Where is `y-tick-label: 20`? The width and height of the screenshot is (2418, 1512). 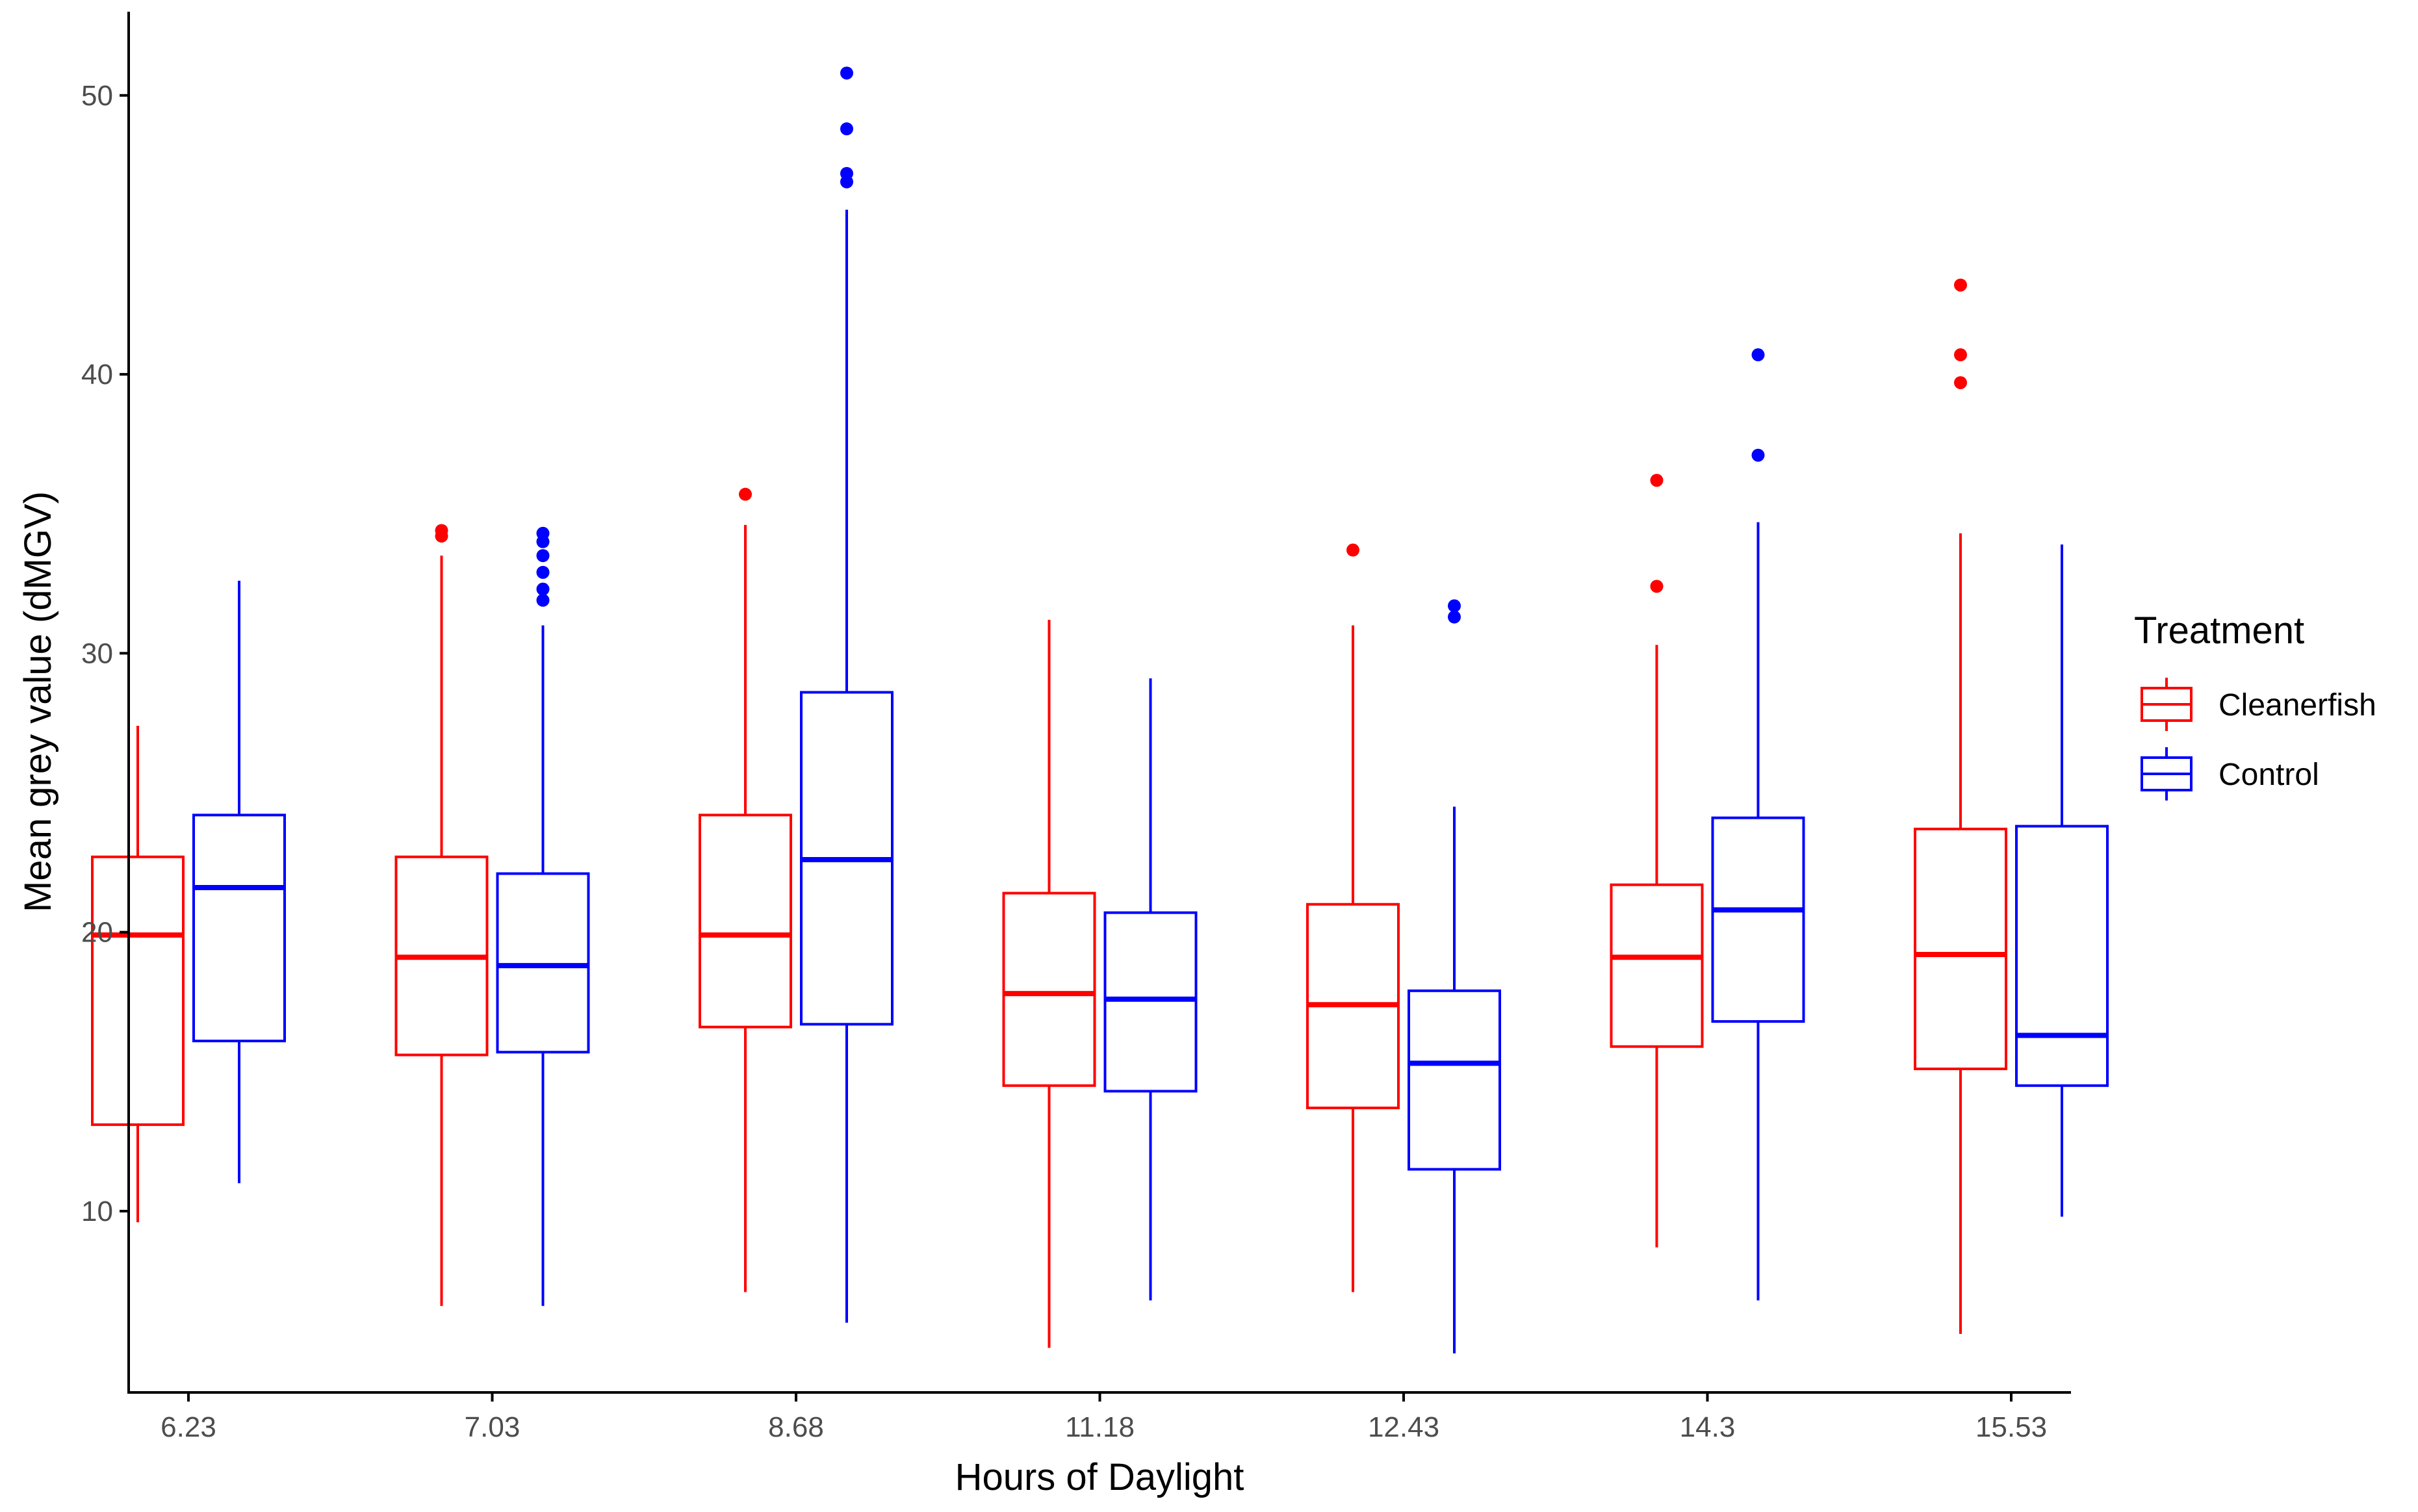 y-tick-label: 20 is located at coordinates (97, 933).